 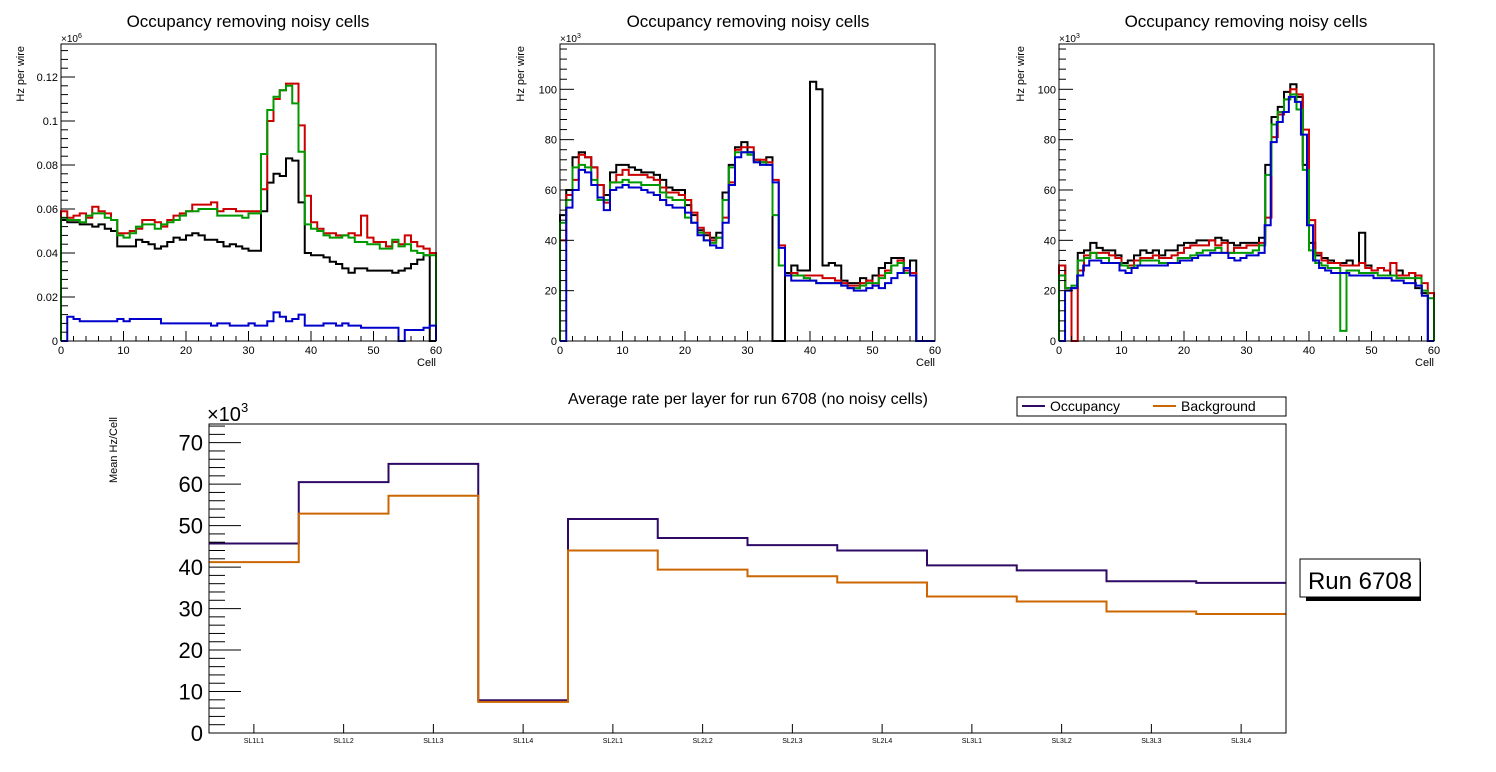 I want to click on y-tick-label: 0.1, so click(x=50, y=122).